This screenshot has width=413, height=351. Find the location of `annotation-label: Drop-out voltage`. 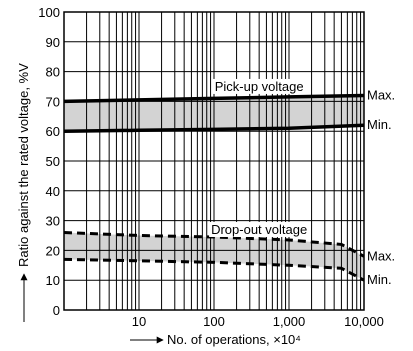

annotation-label: Drop-out voltage is located at coordinates (259, 229).